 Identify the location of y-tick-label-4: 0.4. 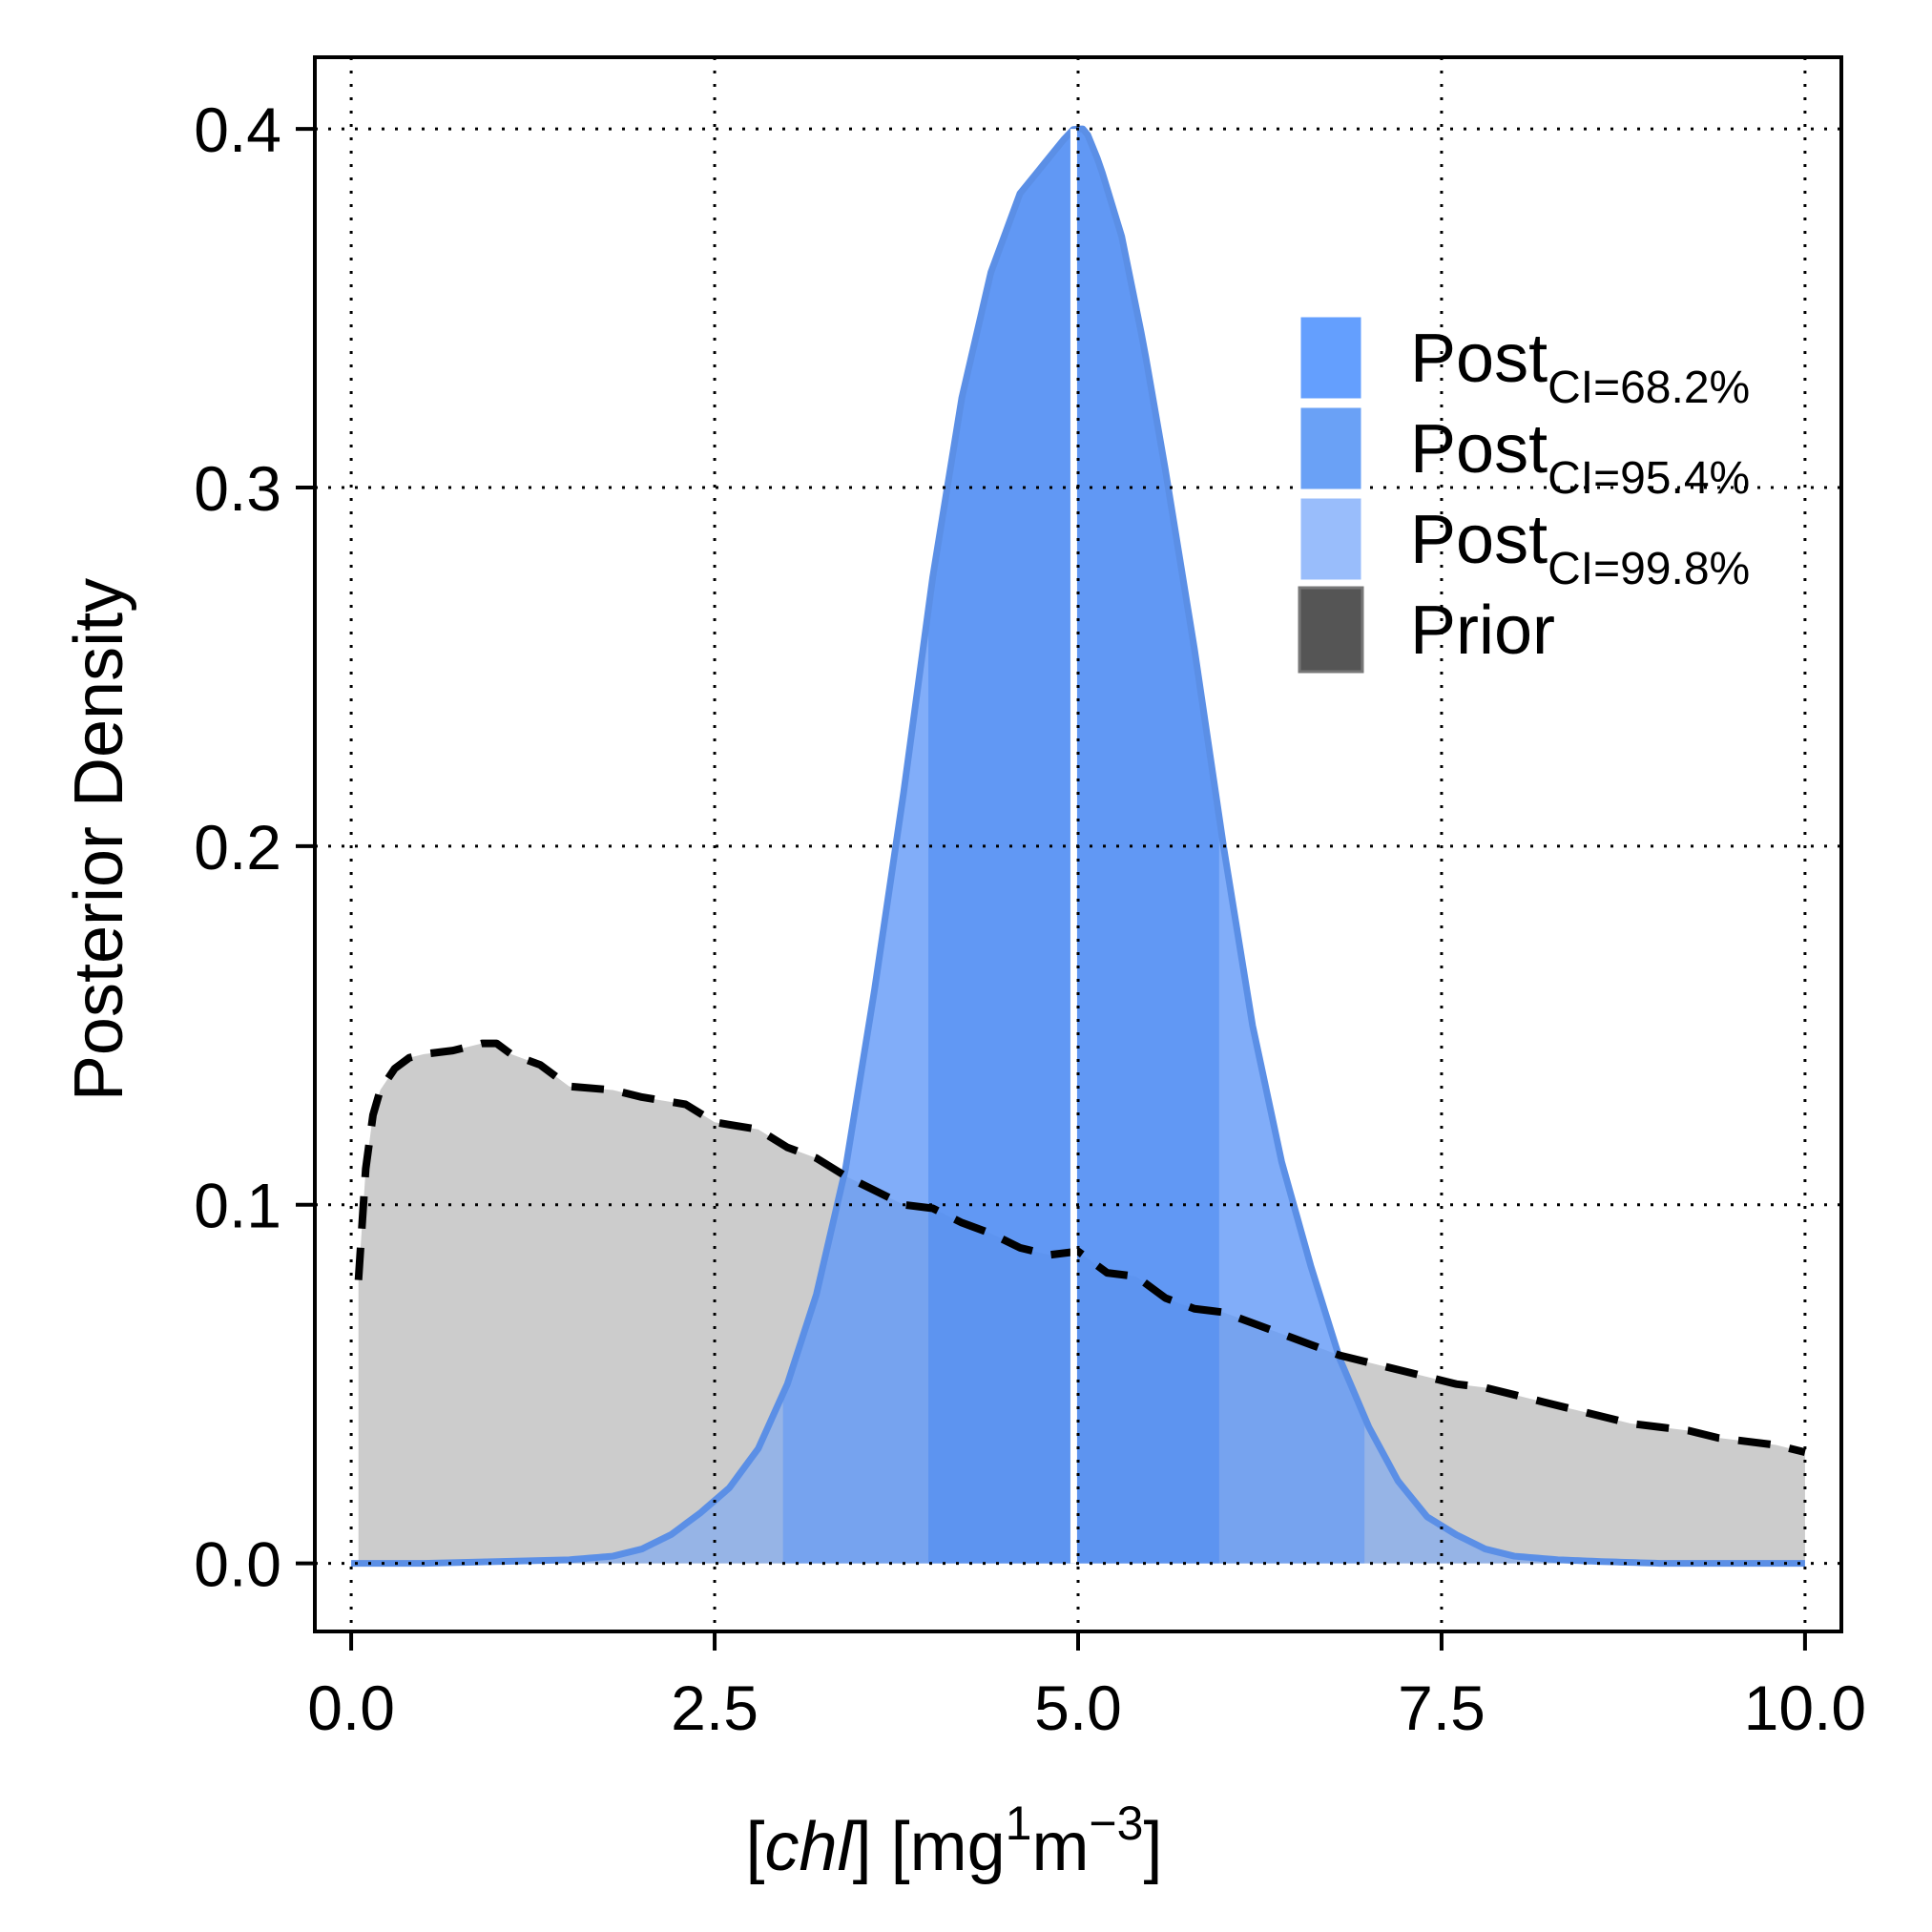
(237, 129).